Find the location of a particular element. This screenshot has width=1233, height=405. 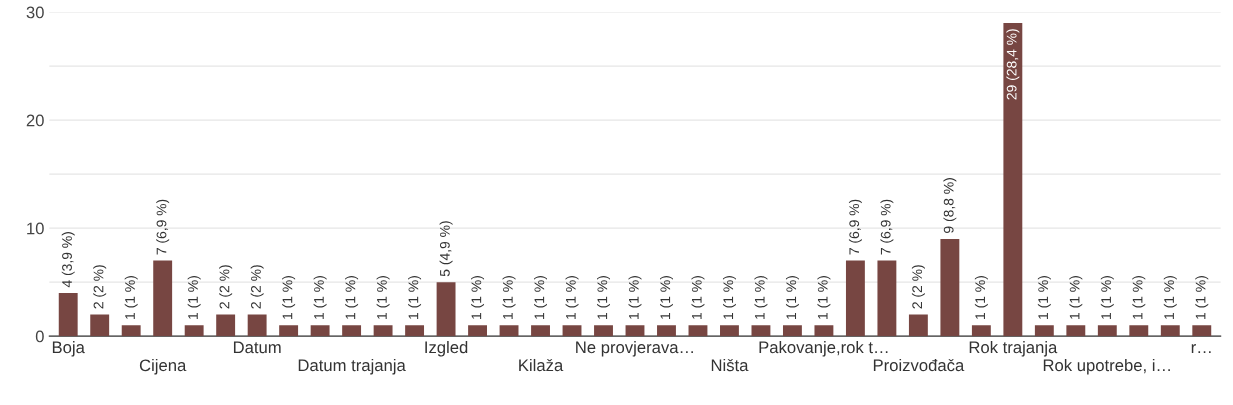

x-tick-label: Rok trajanja is located at coordinates (1013, 349).